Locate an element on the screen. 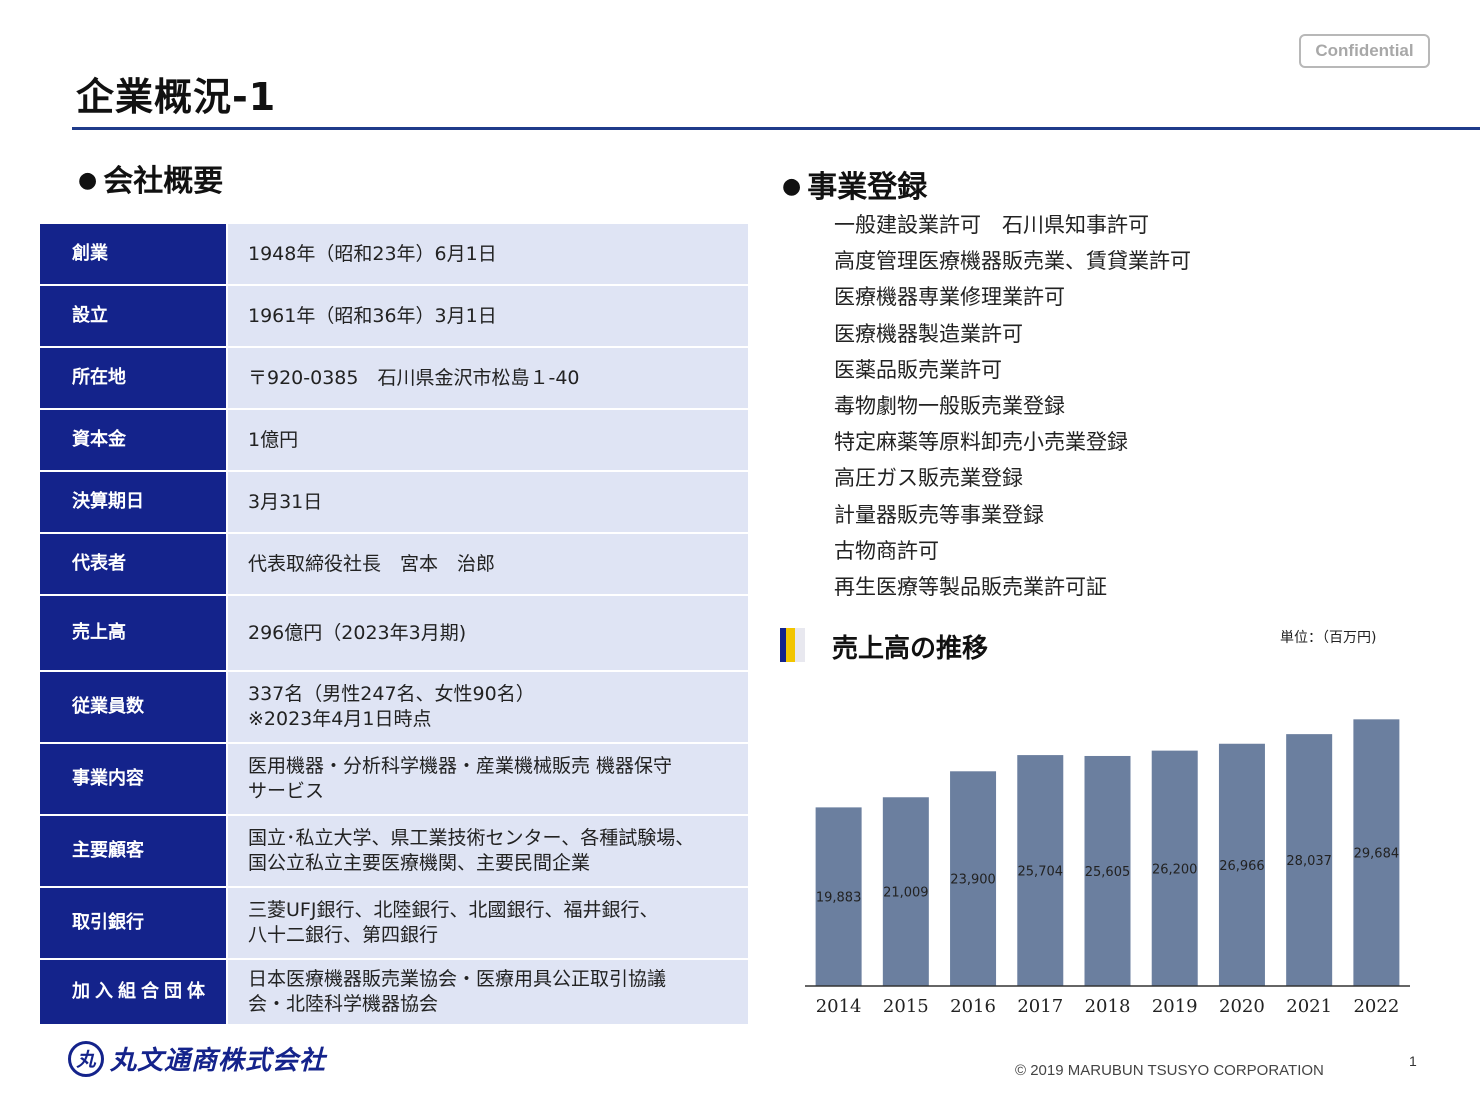 The width and height of the screenshot is (1480, 1103). overview-row: 売上高 296億円（2023年3月期) is located at coordinates (394, 634).